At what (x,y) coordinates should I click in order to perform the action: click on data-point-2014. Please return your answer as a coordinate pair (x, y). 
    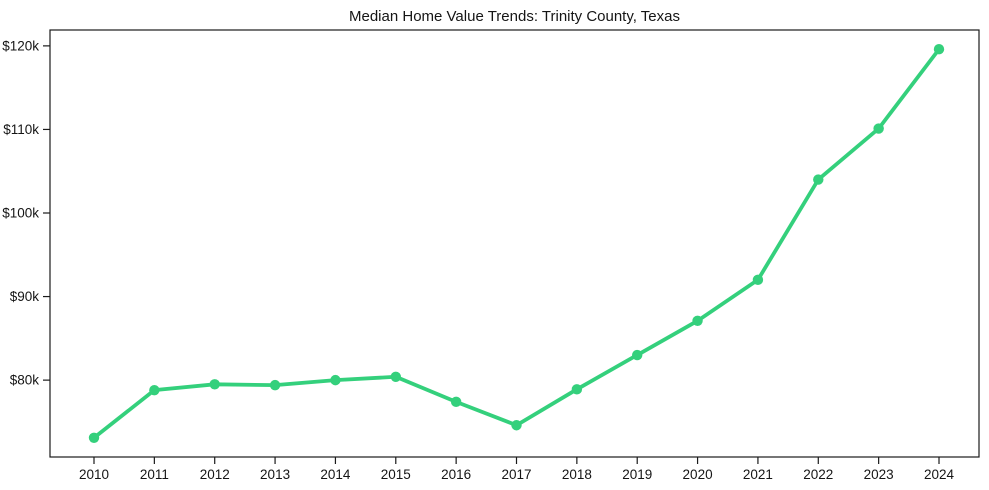
    Looking at the image, I should click on (335, 380).